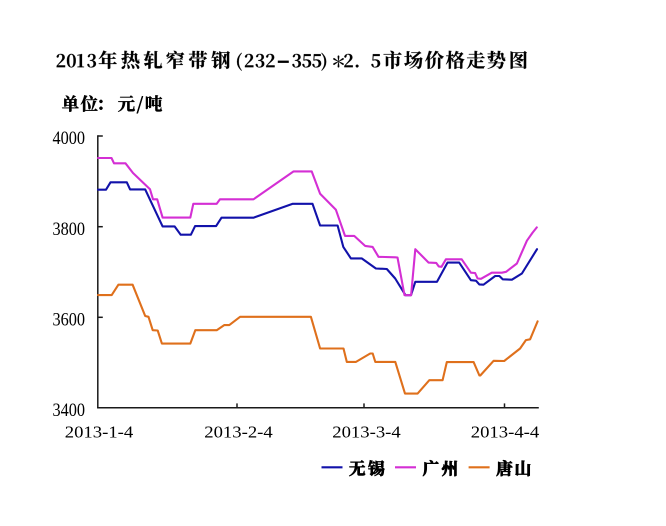 This screenshot has width=666, height=526. What do you see at coordinates (99, 432) in the screenshot?
I see `svg-text: 2013-1-4` at bounding box center [99, 432].